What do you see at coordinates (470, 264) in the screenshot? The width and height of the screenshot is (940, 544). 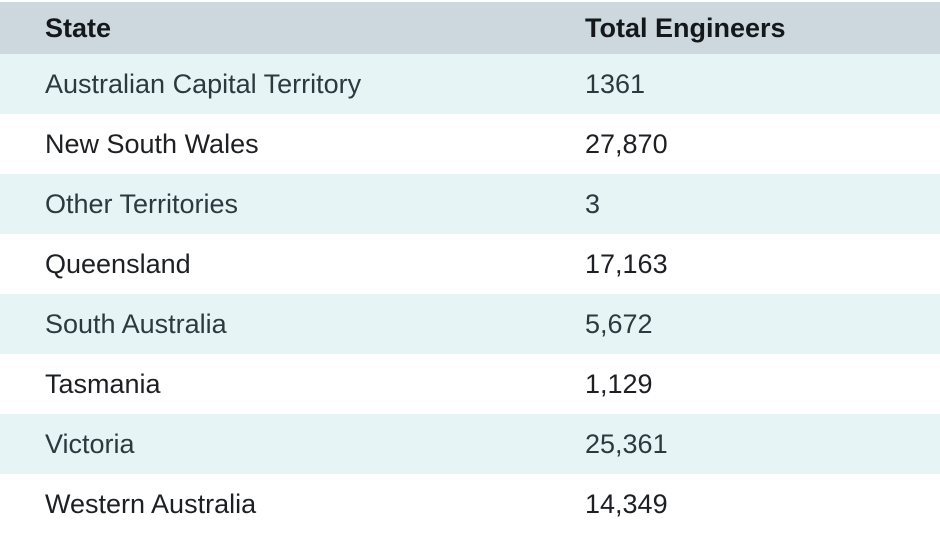 I see `table-row: Queensland 17,163` at bounding box center [470, 264].